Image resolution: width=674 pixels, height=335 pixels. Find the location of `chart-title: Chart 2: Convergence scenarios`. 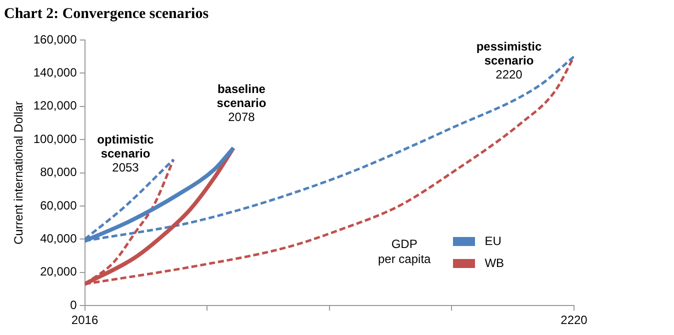

chart-title: Chart 2: Convergence scenarios is located at coordinates (106, 14).